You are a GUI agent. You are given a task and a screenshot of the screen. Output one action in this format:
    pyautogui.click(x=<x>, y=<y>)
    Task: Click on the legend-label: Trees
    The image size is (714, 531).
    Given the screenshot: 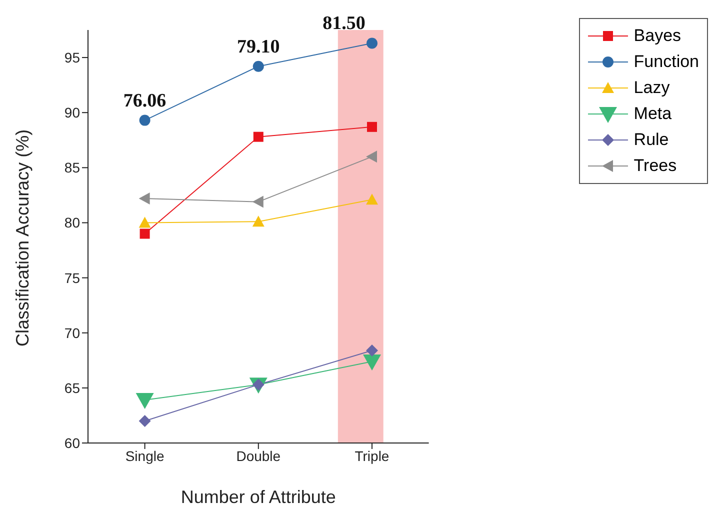 What is the action you would take?
    pyautogui.click(x=655, y=166)
    